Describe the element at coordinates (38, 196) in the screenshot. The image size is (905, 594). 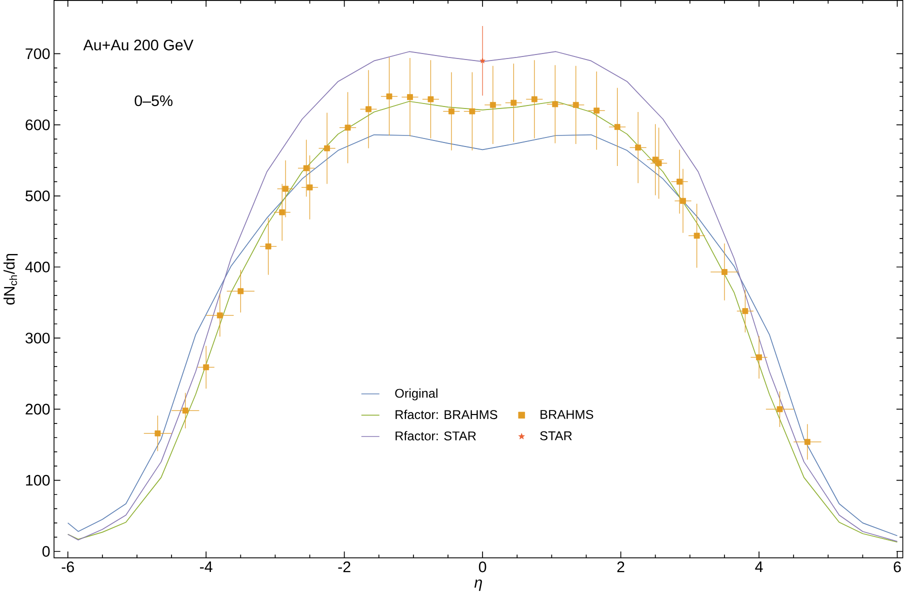
I see `y-tick-label: 500` at that location.